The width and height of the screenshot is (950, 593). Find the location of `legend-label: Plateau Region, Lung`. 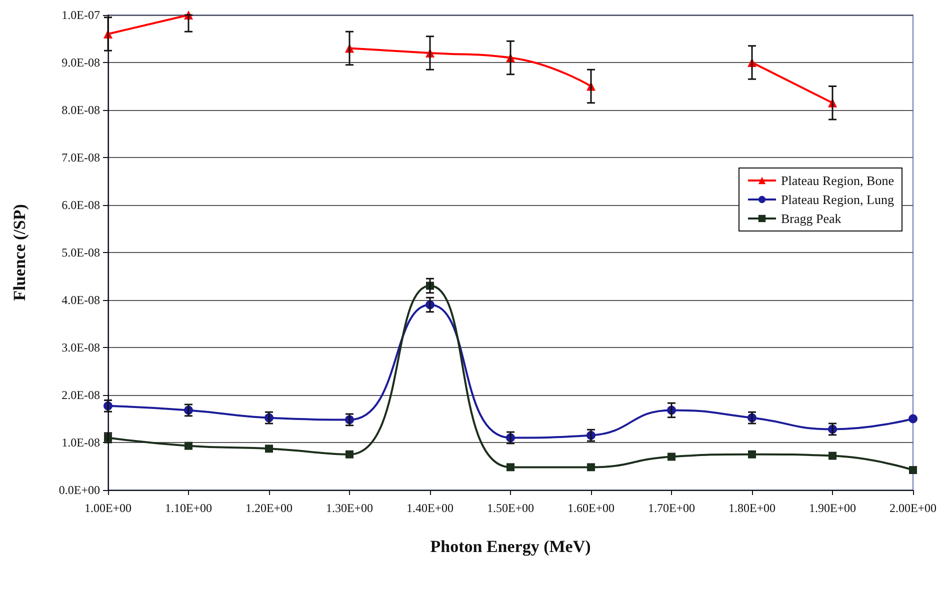

legend-label: Plateau Region, Lung is located at coordinates (837, 199).